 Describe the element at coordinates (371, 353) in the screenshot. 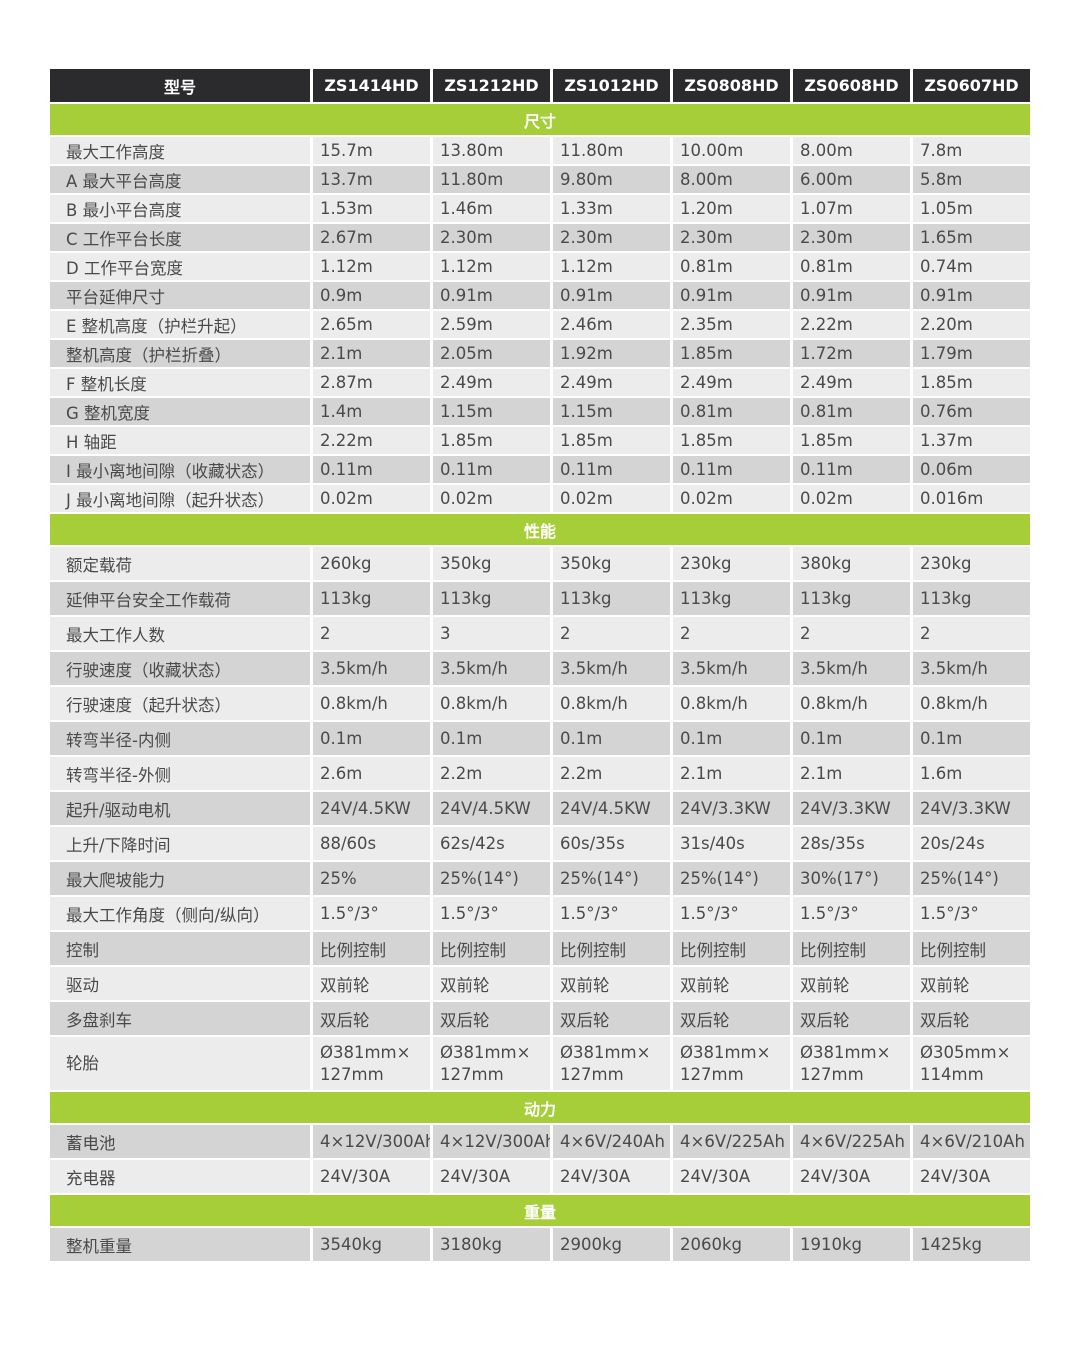

I see `spec-value: 2.1m` at that location.